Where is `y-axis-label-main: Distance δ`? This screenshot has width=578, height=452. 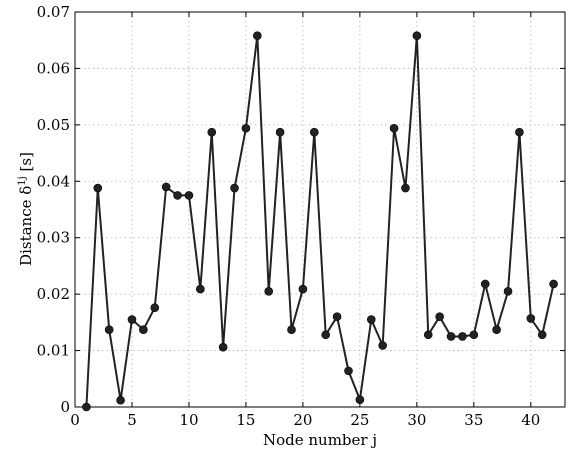 y-axis-label-main: Distance δ is located at coordinates (26, 226).